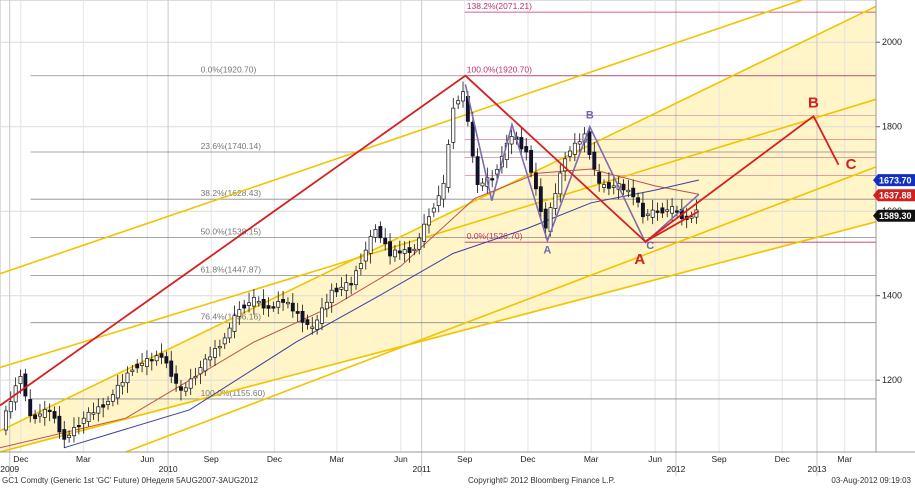  I want to click on footer-copyright: Copyright© 2012 Bloomberg Finance L.P., so click(542, 480).